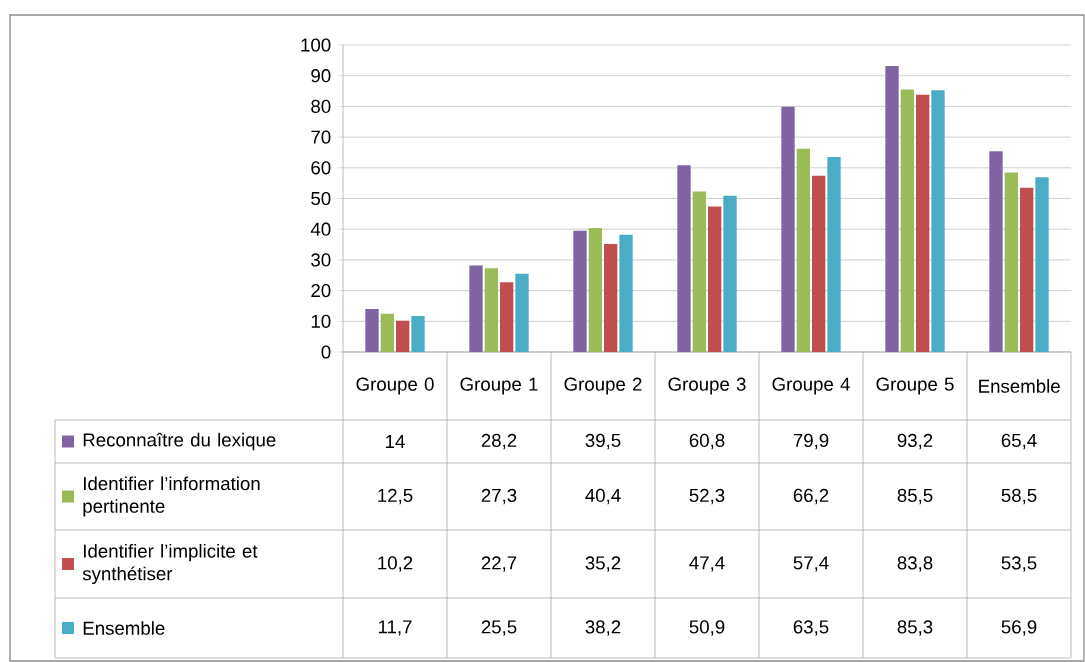  Describe the element at coordinates (499, 386) in the screenshot. I see `x-tick-label: Groupe 1` at that location.